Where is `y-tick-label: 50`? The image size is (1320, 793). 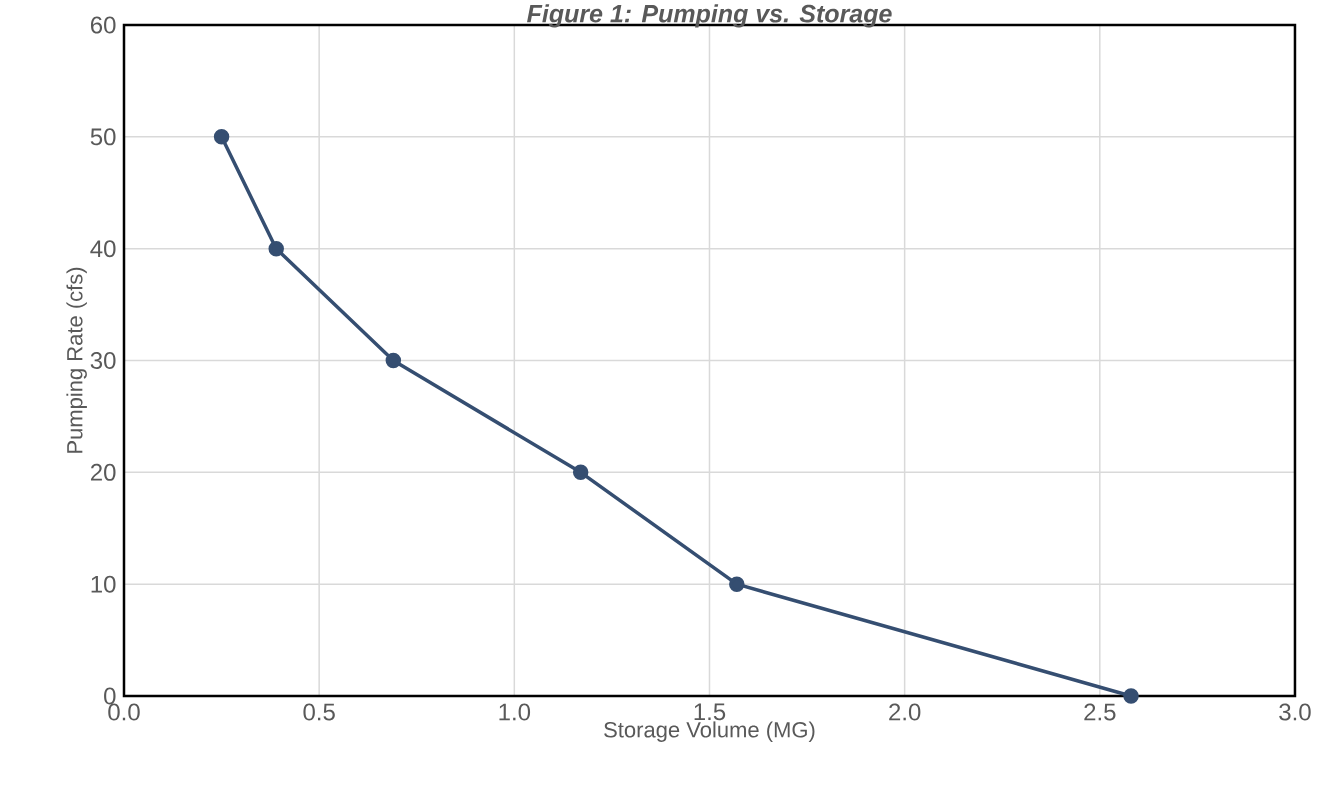
y-tick-label: 50 is located at coordinates (103, 137).